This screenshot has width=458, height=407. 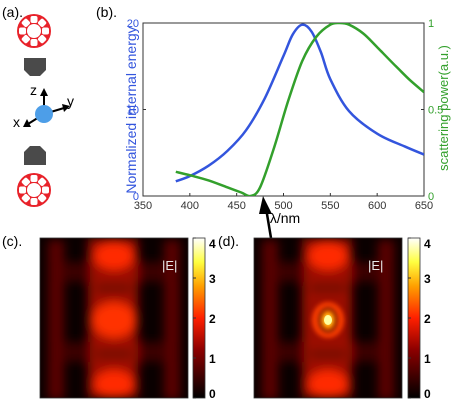 What do you see at coordinates (285, 218) in the screenshot?
I see `x-axis-title: λ/nm` at bounding box center [285, 218].